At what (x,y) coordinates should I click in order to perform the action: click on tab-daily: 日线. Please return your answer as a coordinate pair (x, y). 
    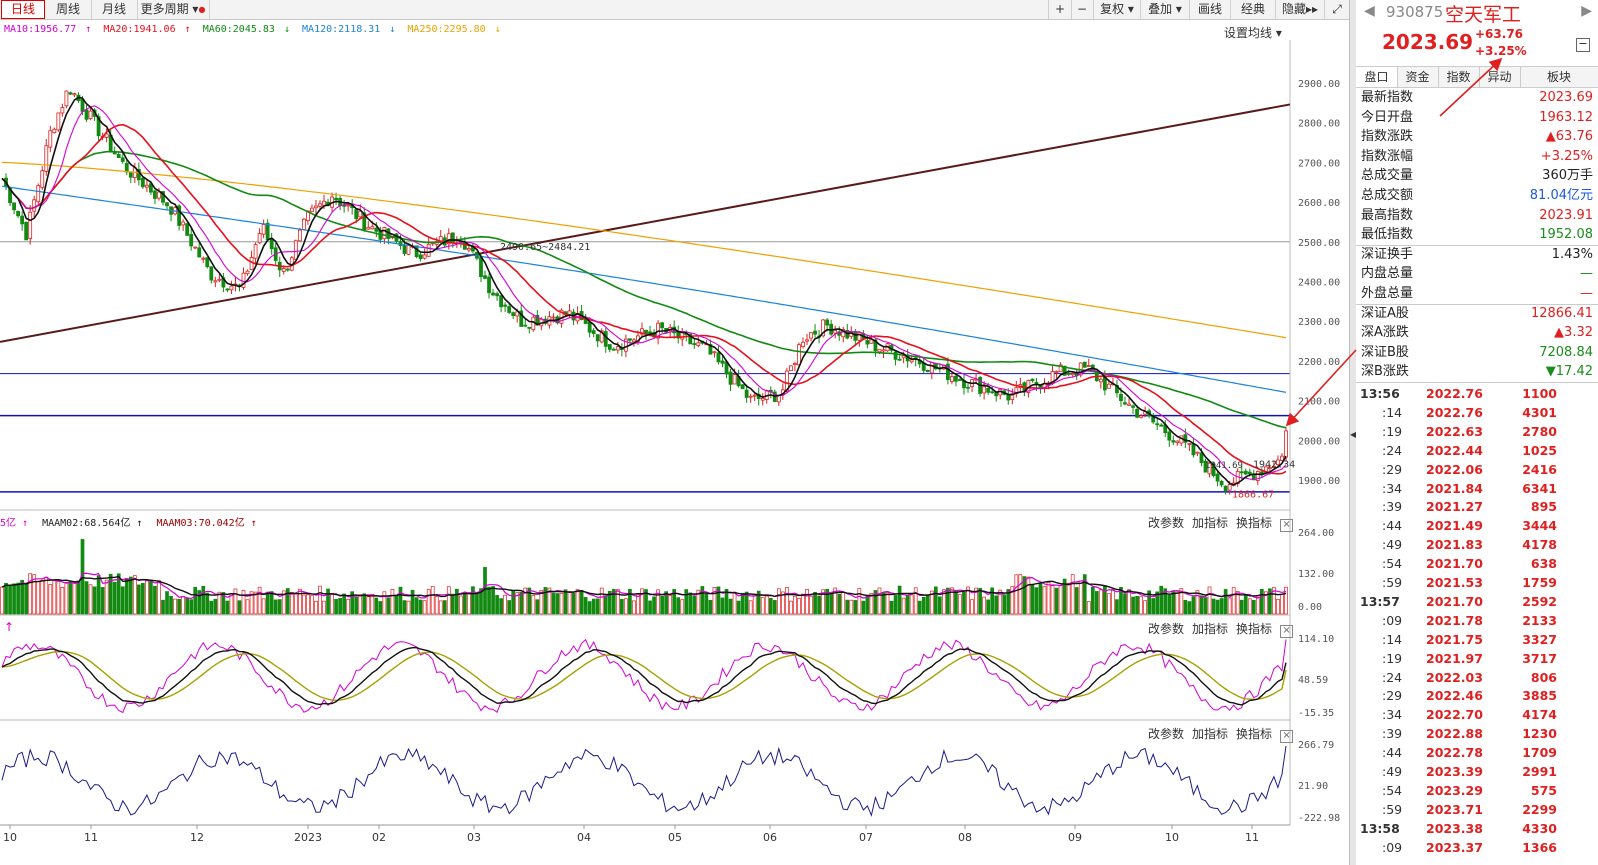
    Looking at the image, I should click on (23, 9).